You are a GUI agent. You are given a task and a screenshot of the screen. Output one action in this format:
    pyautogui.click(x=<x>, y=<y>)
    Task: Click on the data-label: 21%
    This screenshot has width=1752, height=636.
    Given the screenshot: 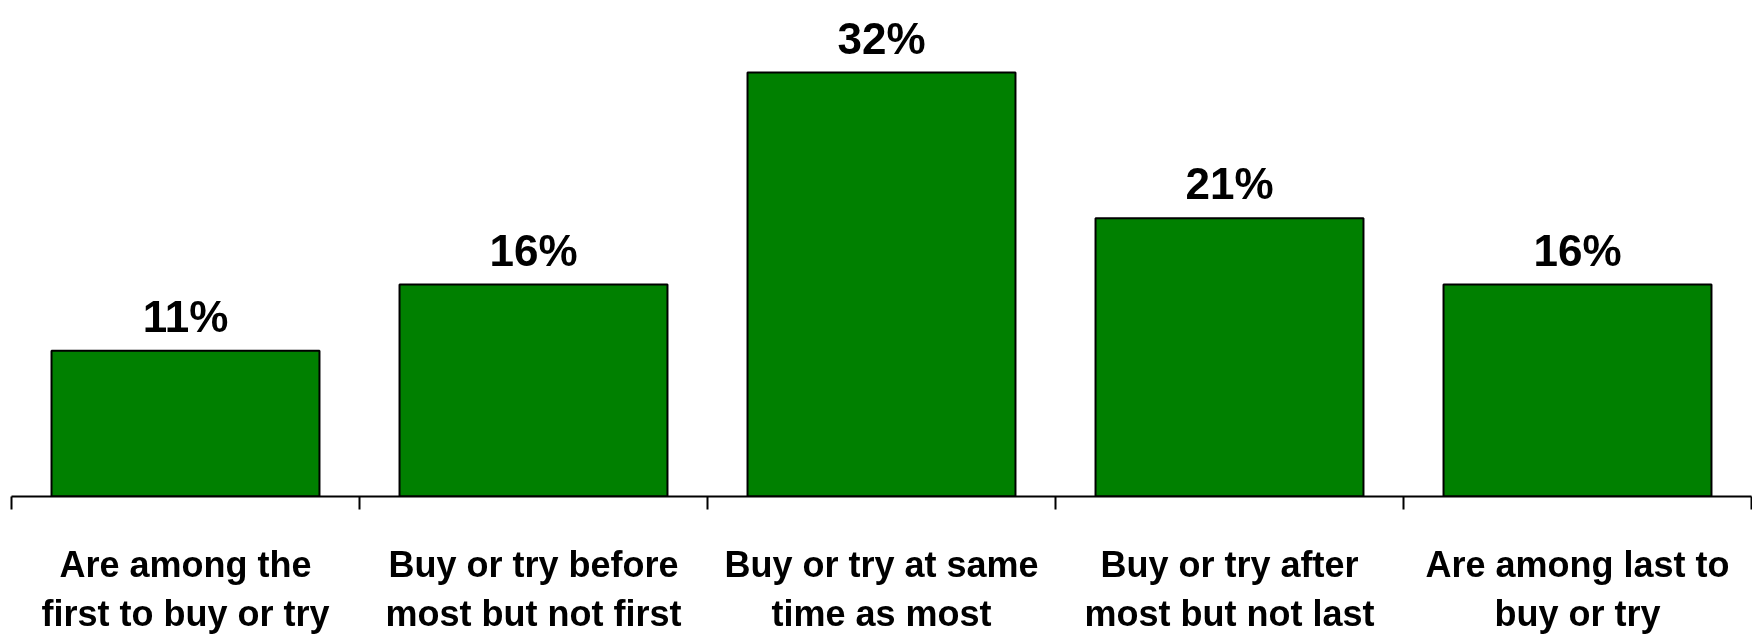 What is the action you would take?
    pyautogui.click(x=1229, y=184)
    